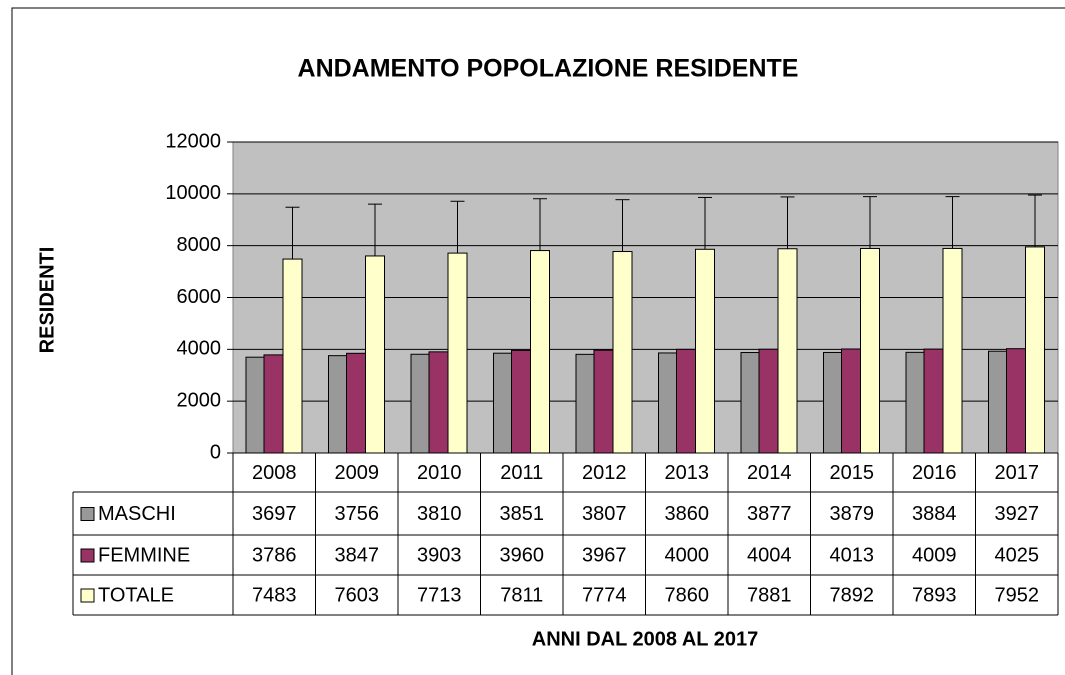 The image size is (1065, 675). I want to click on table-value: 3860, so click(687, 514).